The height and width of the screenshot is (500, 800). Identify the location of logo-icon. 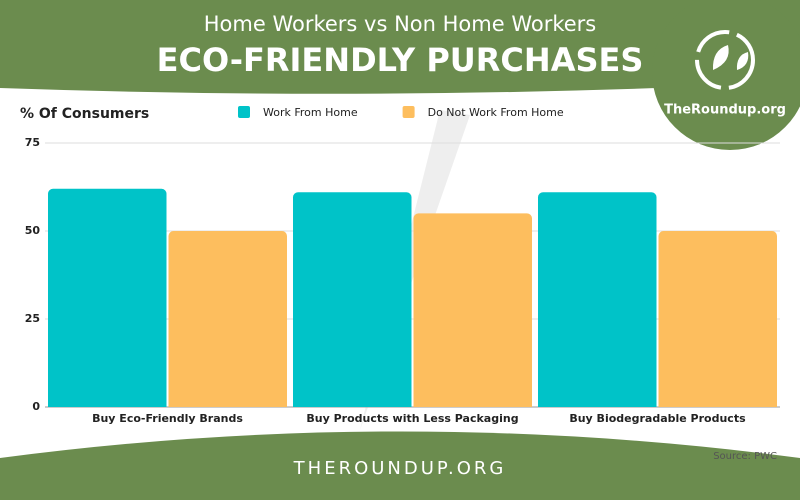
(725, 60).